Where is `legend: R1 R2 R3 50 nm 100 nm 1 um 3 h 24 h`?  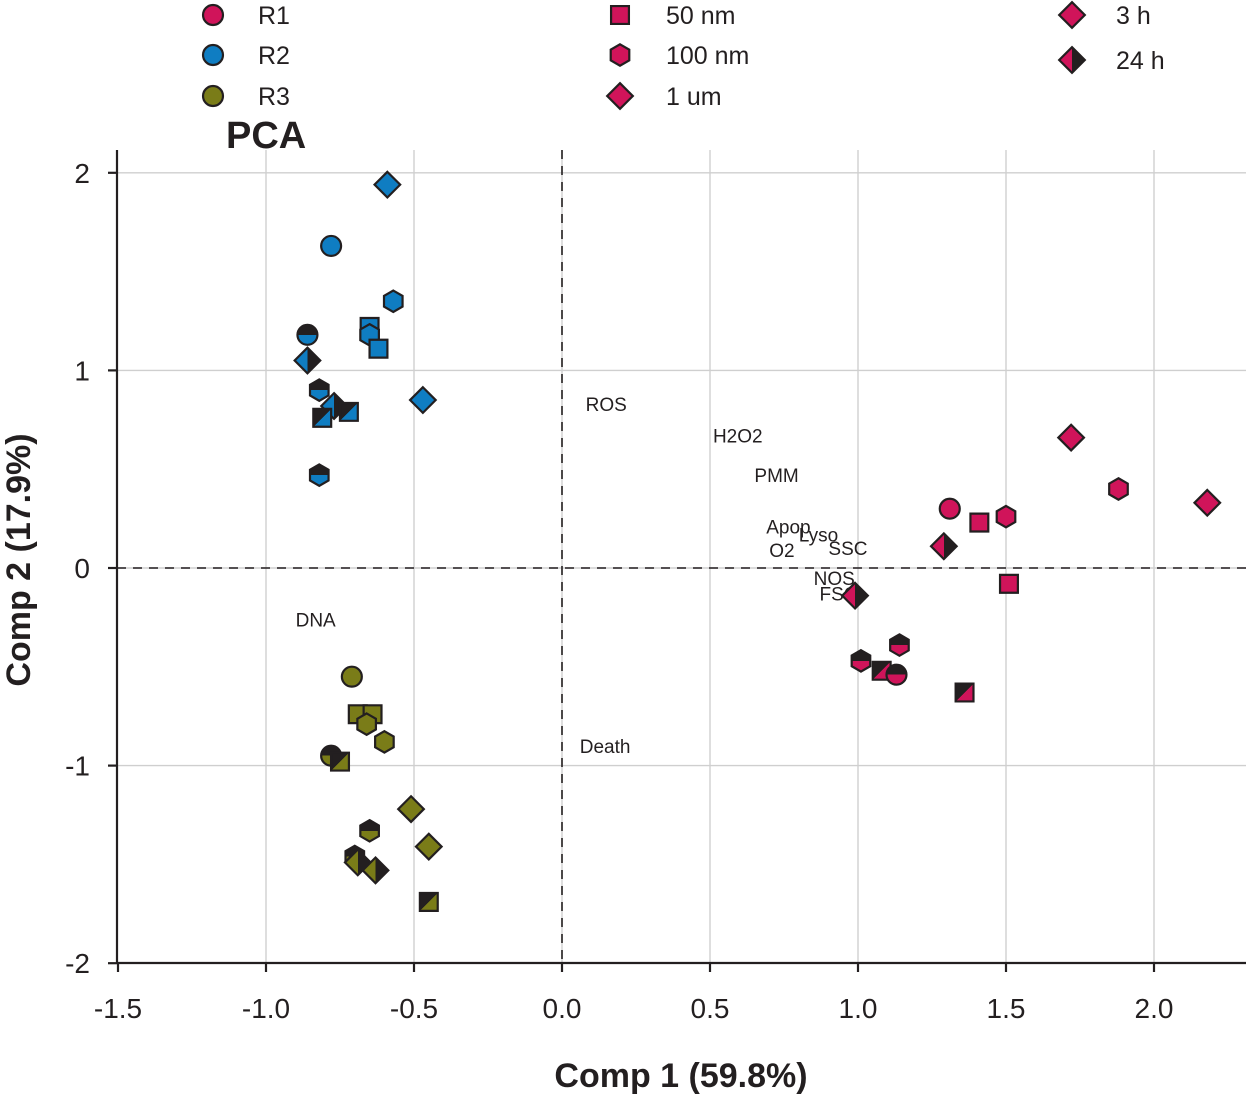 legend: R1 R2 R3 50 nm 100 nm 1 um 3 h 24 h is located at coordinates (683, 55).